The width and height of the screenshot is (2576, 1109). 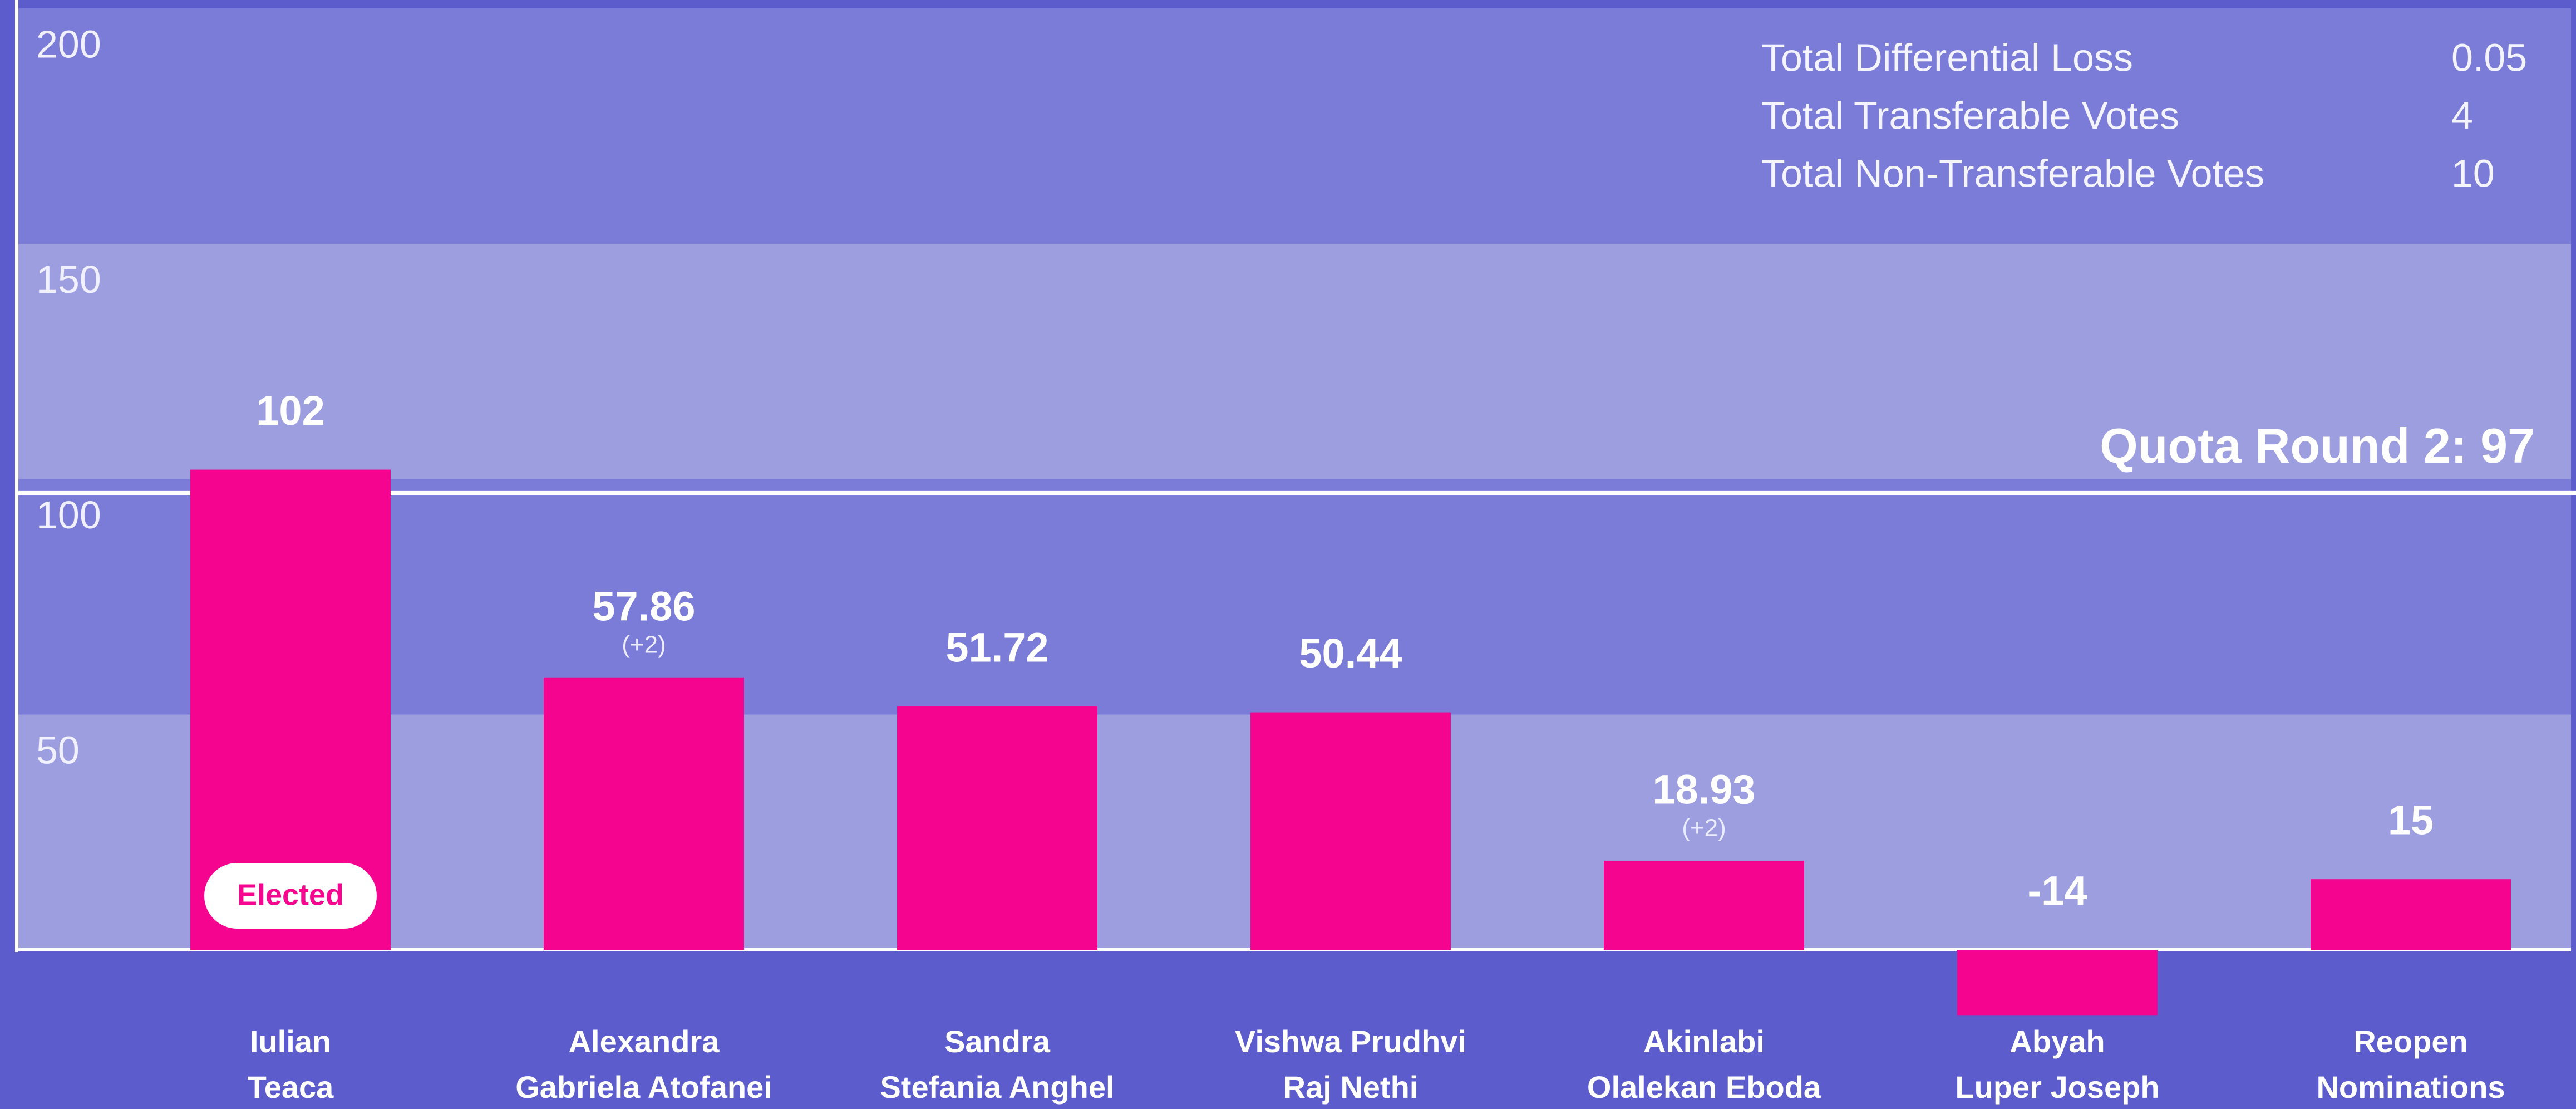 I want to click on y-tick-label: 50, so click(x=58, y=751).